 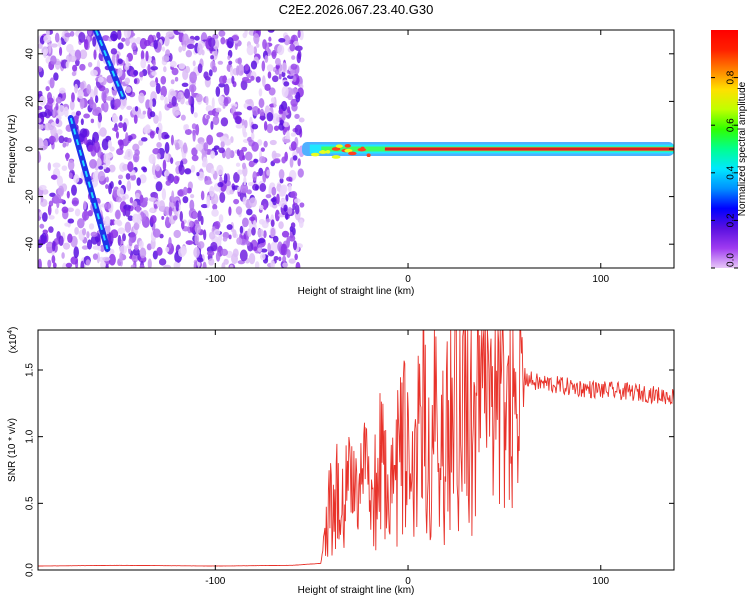 I want to click on colorbar-tick-label: 0.2, so click(x=731, y=220).